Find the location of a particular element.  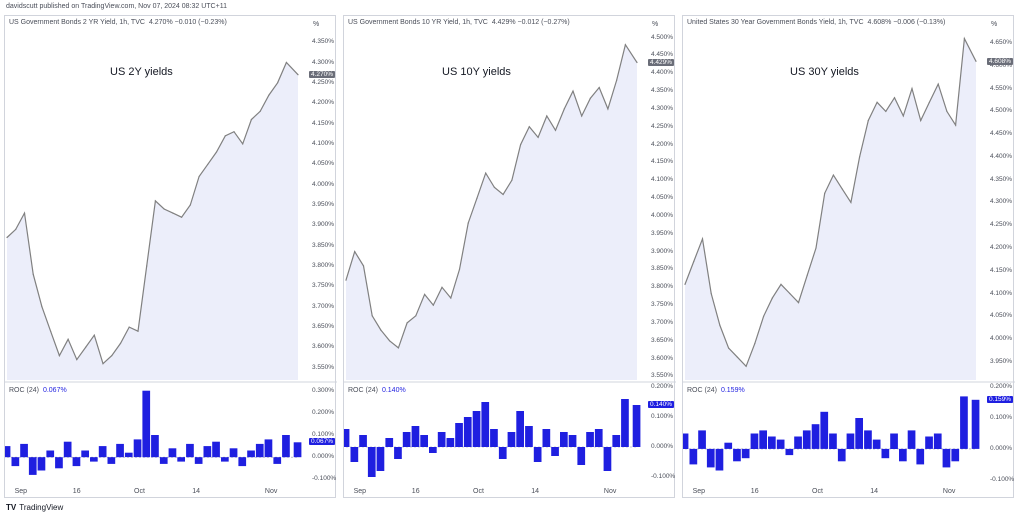

roc-value: 0.159% is located at coordinates (732, 390).